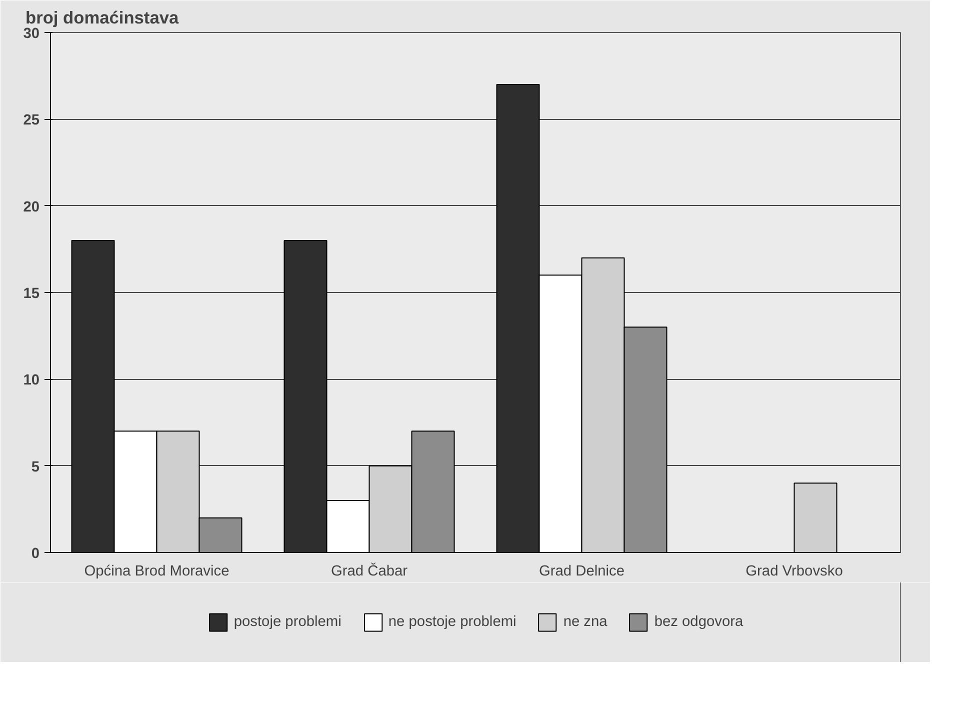 Image resolution: width=978 pixels, height=724 pixels. What do you see at coordinates (288, 622) in the screenshot?
I see `legend-label: postoje problemi` at bounding box center [288, 622].